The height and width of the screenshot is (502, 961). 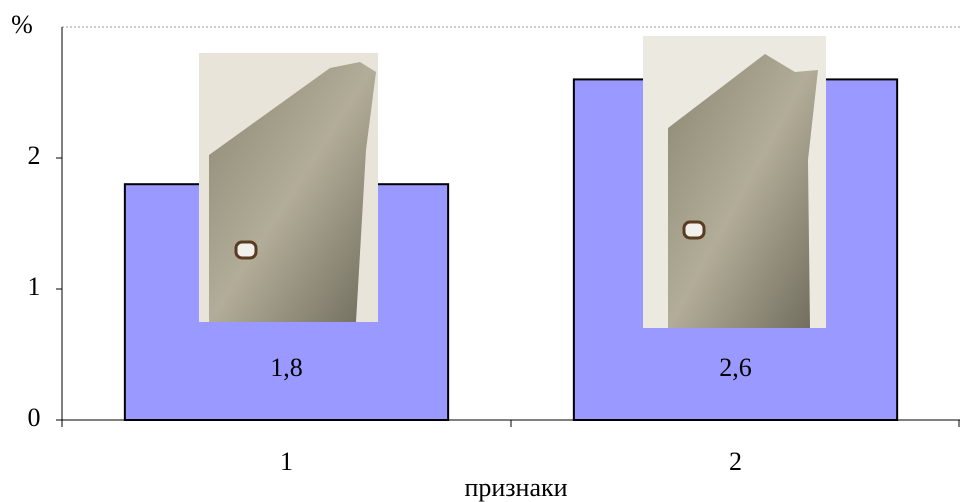 What do you see at coordinates (34, 155) in the screenshot?
I see `y-tick-label: 2` at bounding box center [34, 155].